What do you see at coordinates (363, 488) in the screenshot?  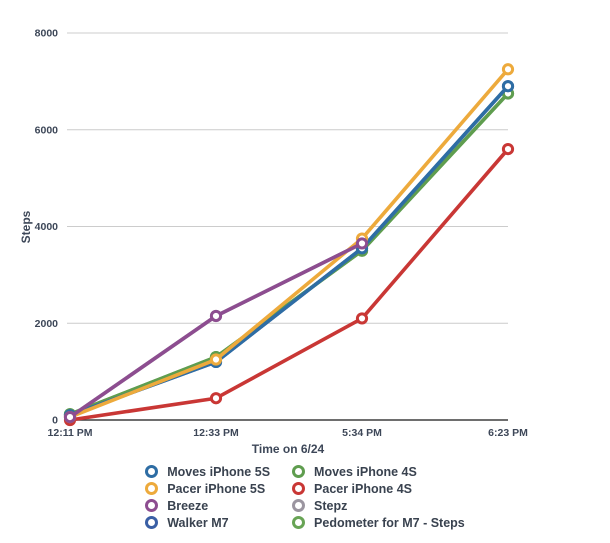 I see `legend-label: Pacer iPhone 4S` at bounding box center [363, 488].